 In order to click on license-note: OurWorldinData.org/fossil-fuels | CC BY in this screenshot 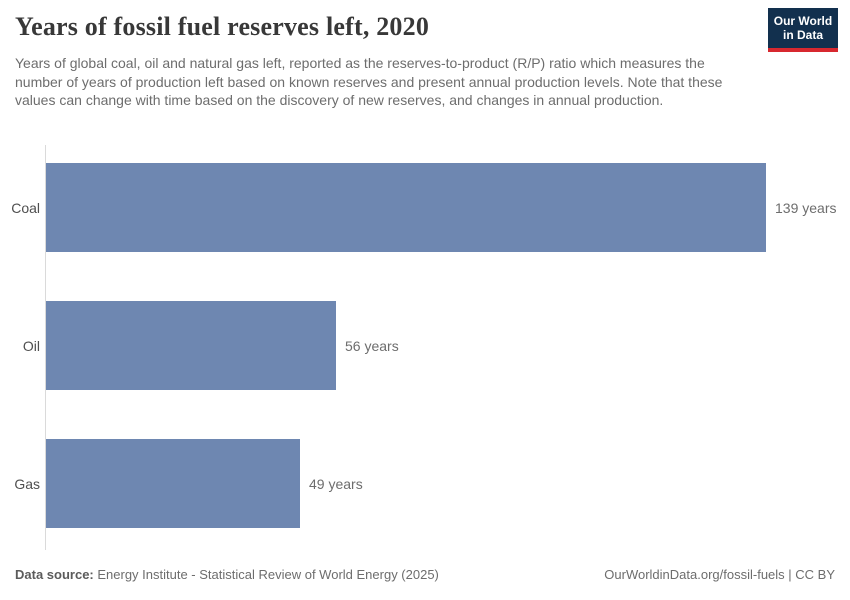, I will do `click(719, 574)`.